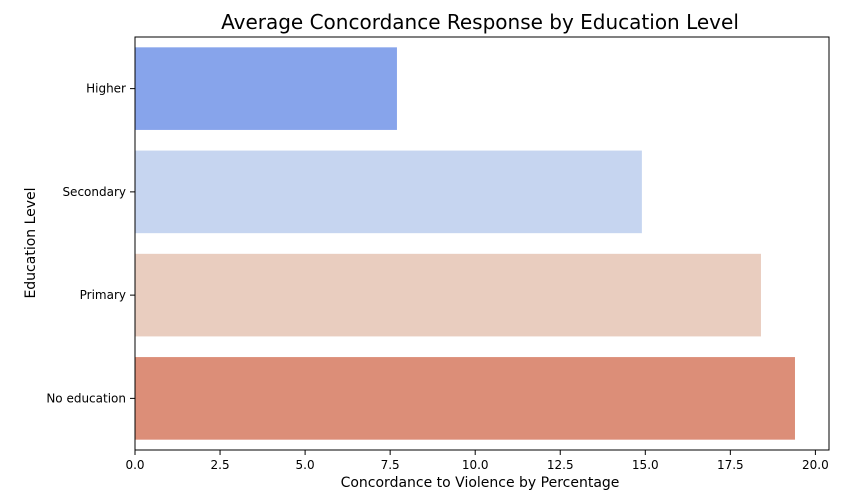 Image resolution: width=865 pixels, height=496 pixels. What do you see at coordinates (475, 465) in the screenshot?
I see `x-tick-label: 10.0` at bounding box center [475, 465].